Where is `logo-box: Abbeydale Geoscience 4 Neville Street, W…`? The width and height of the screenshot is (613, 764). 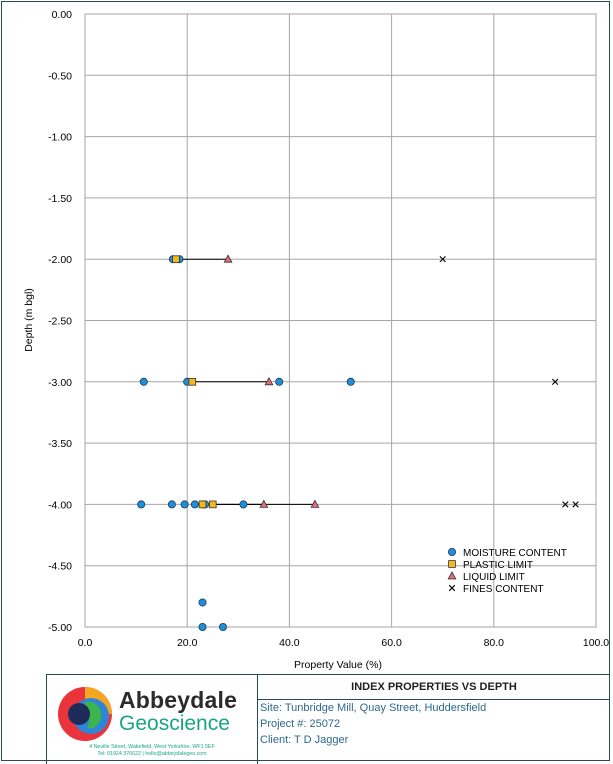 logo-box: Abbeydale Geoscience 4 Neville Street, W… is located at coordinates (152, 719).